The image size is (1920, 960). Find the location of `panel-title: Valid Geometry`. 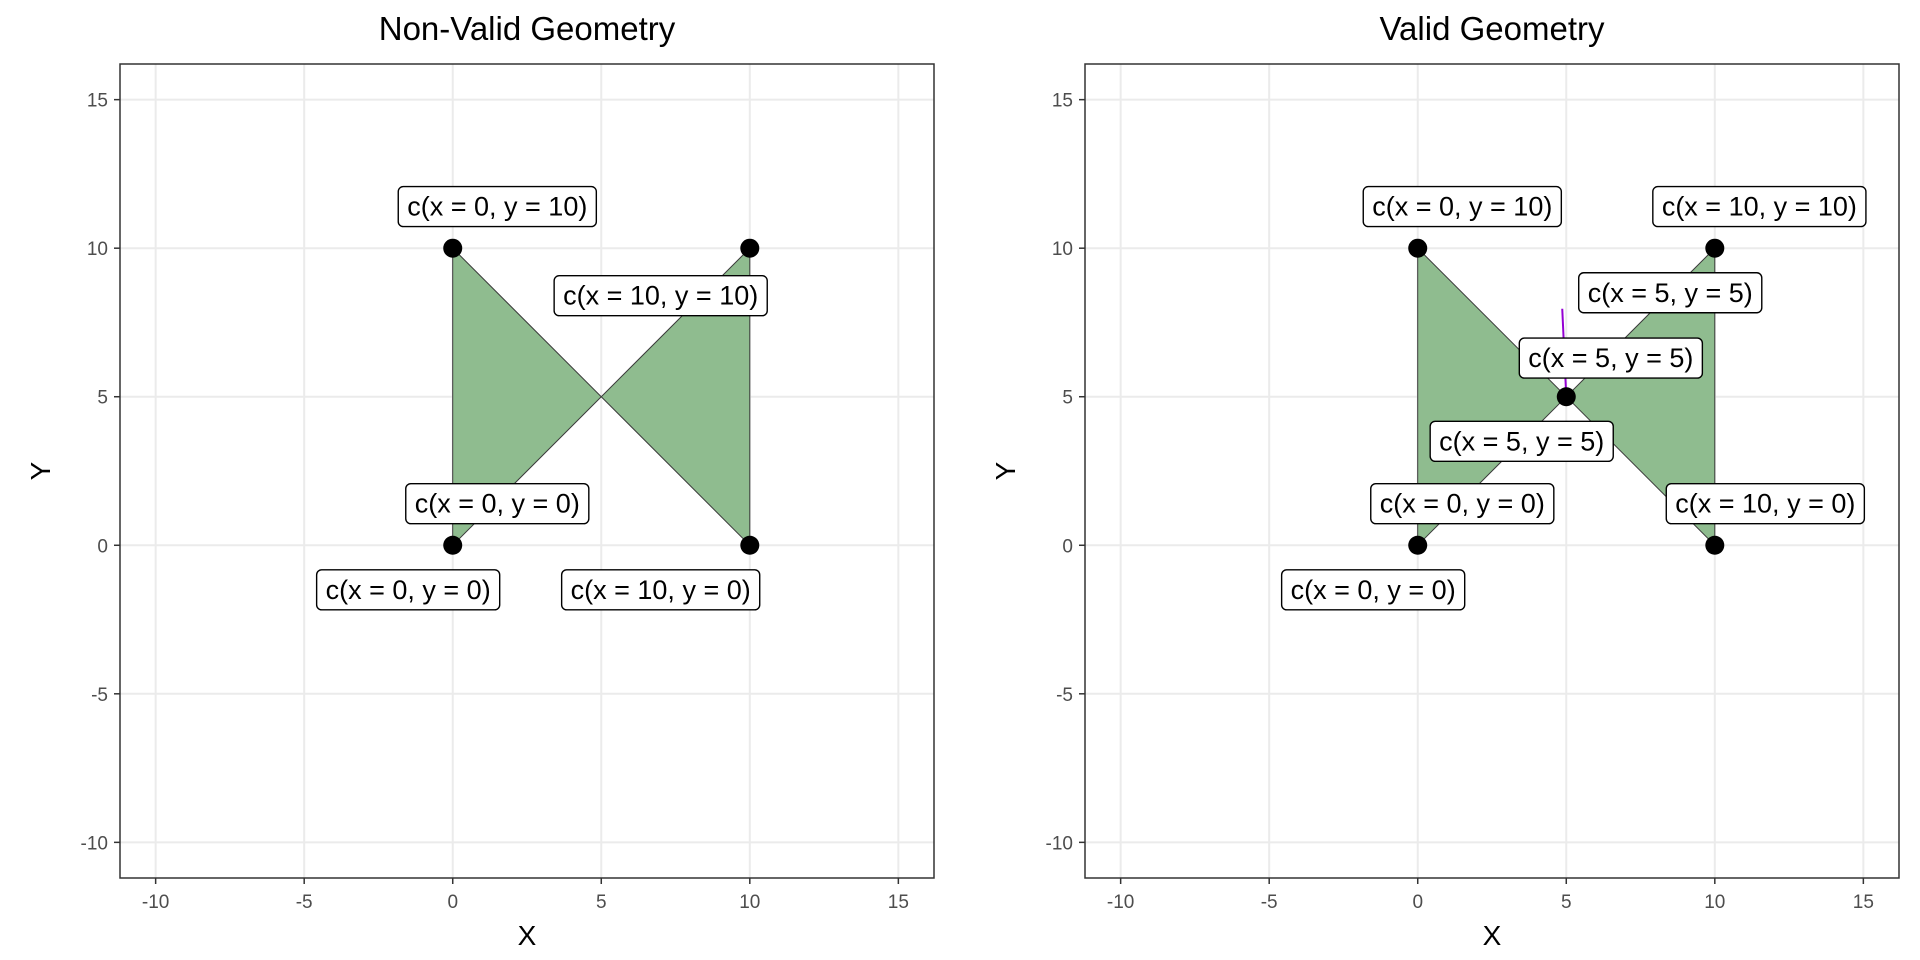

panel-title: Valid Geometry is located at coordinates (1492, 28).